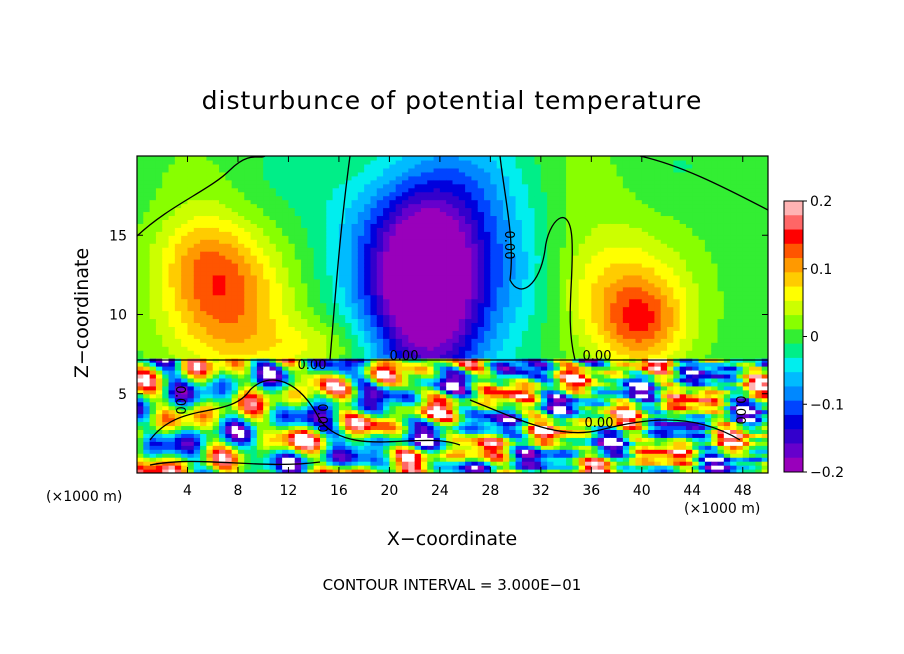  What do you see at coordinates (722, 509) in the screenshot?
I see `x-unit-label-right: (×1000 m)` at bounding box center [722, 509].